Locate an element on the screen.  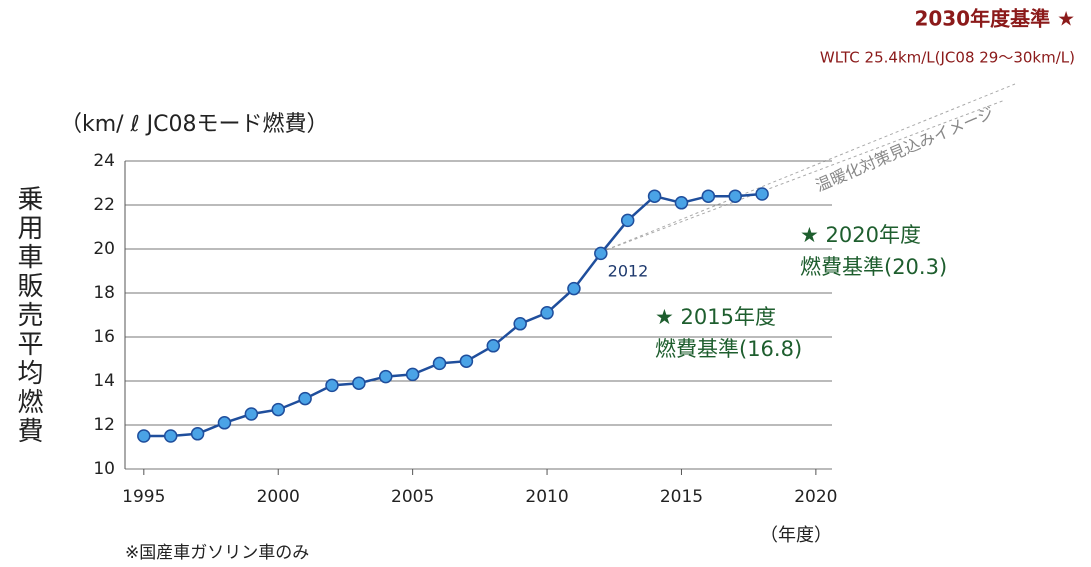
y-tick-label: 22 is located at coordinates (104, 205).